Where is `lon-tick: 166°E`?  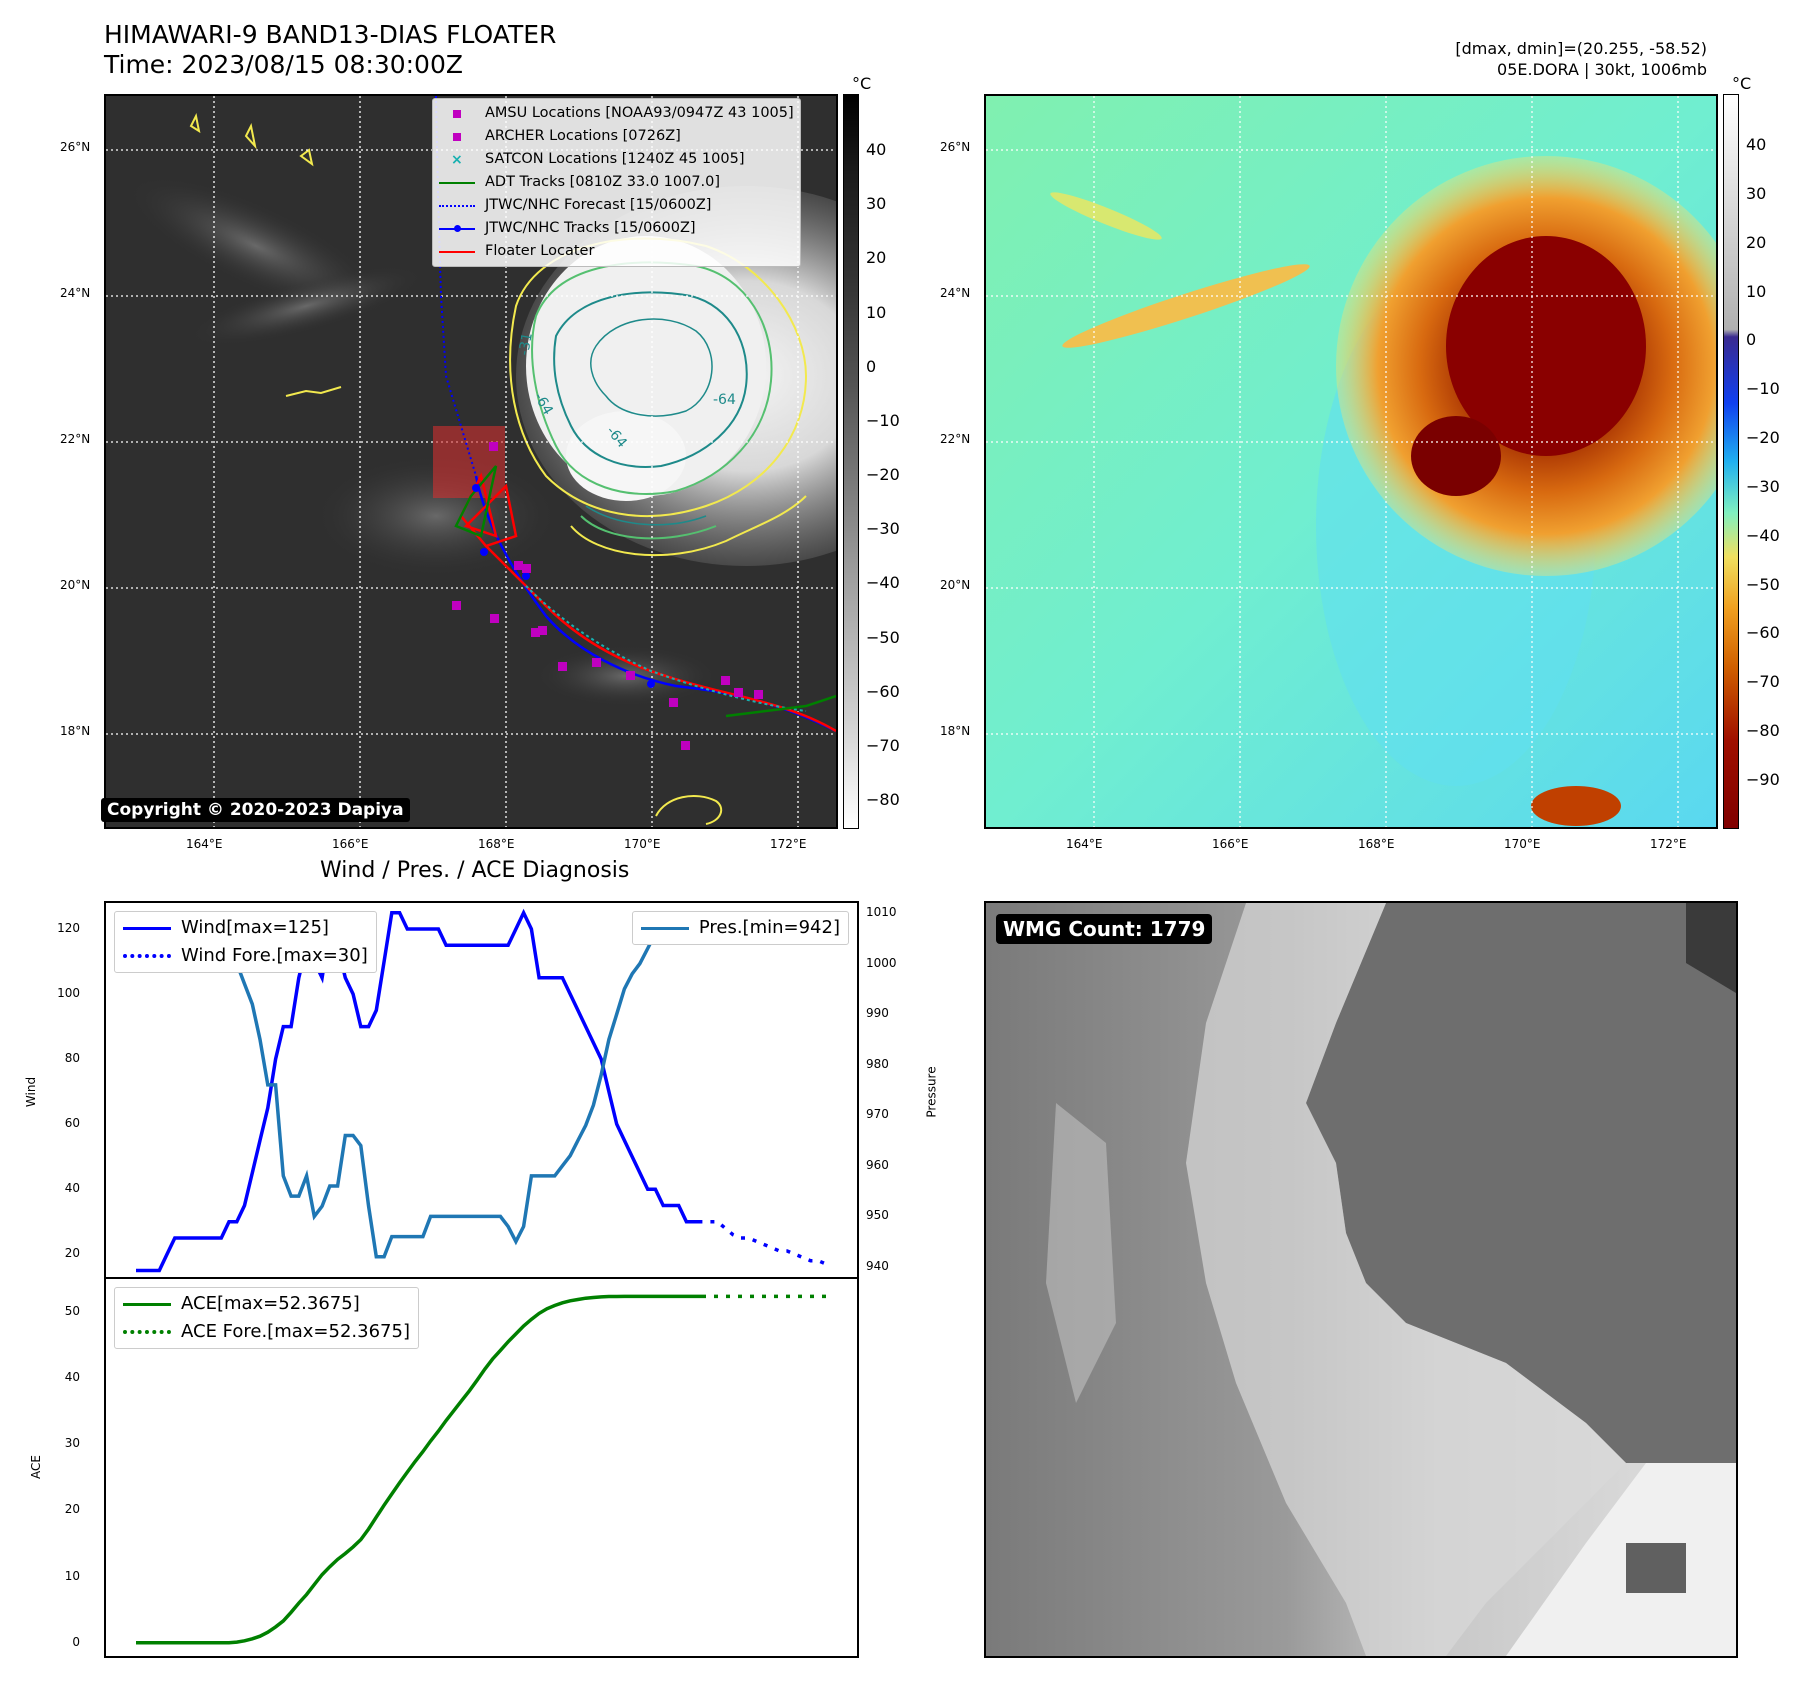
lon-tick: 166°E is located at coordinates (1230, 844).